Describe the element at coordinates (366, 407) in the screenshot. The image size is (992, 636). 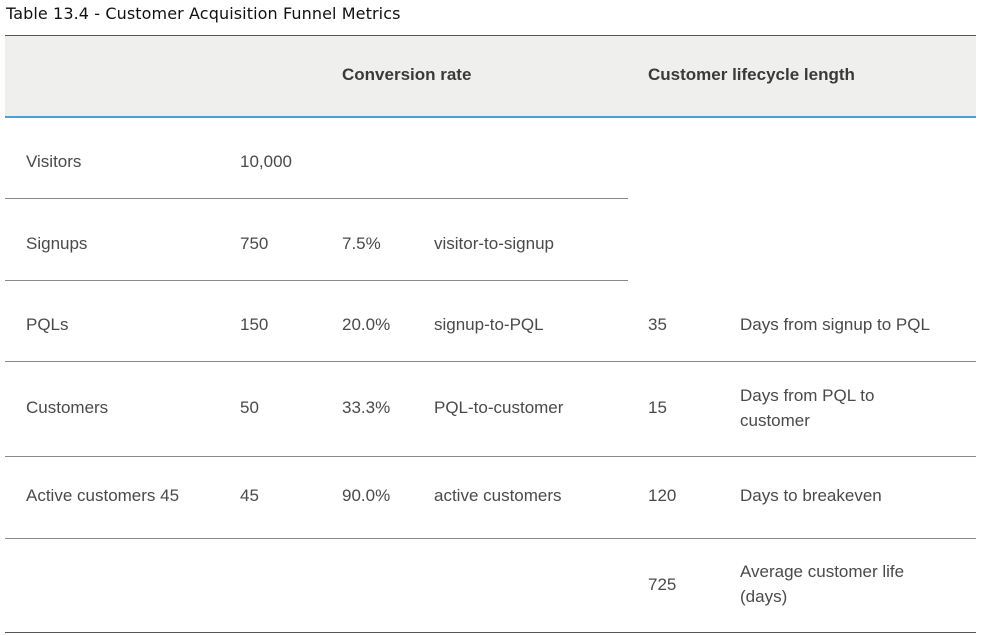
I see `row-rate: 33.3%` at that location.